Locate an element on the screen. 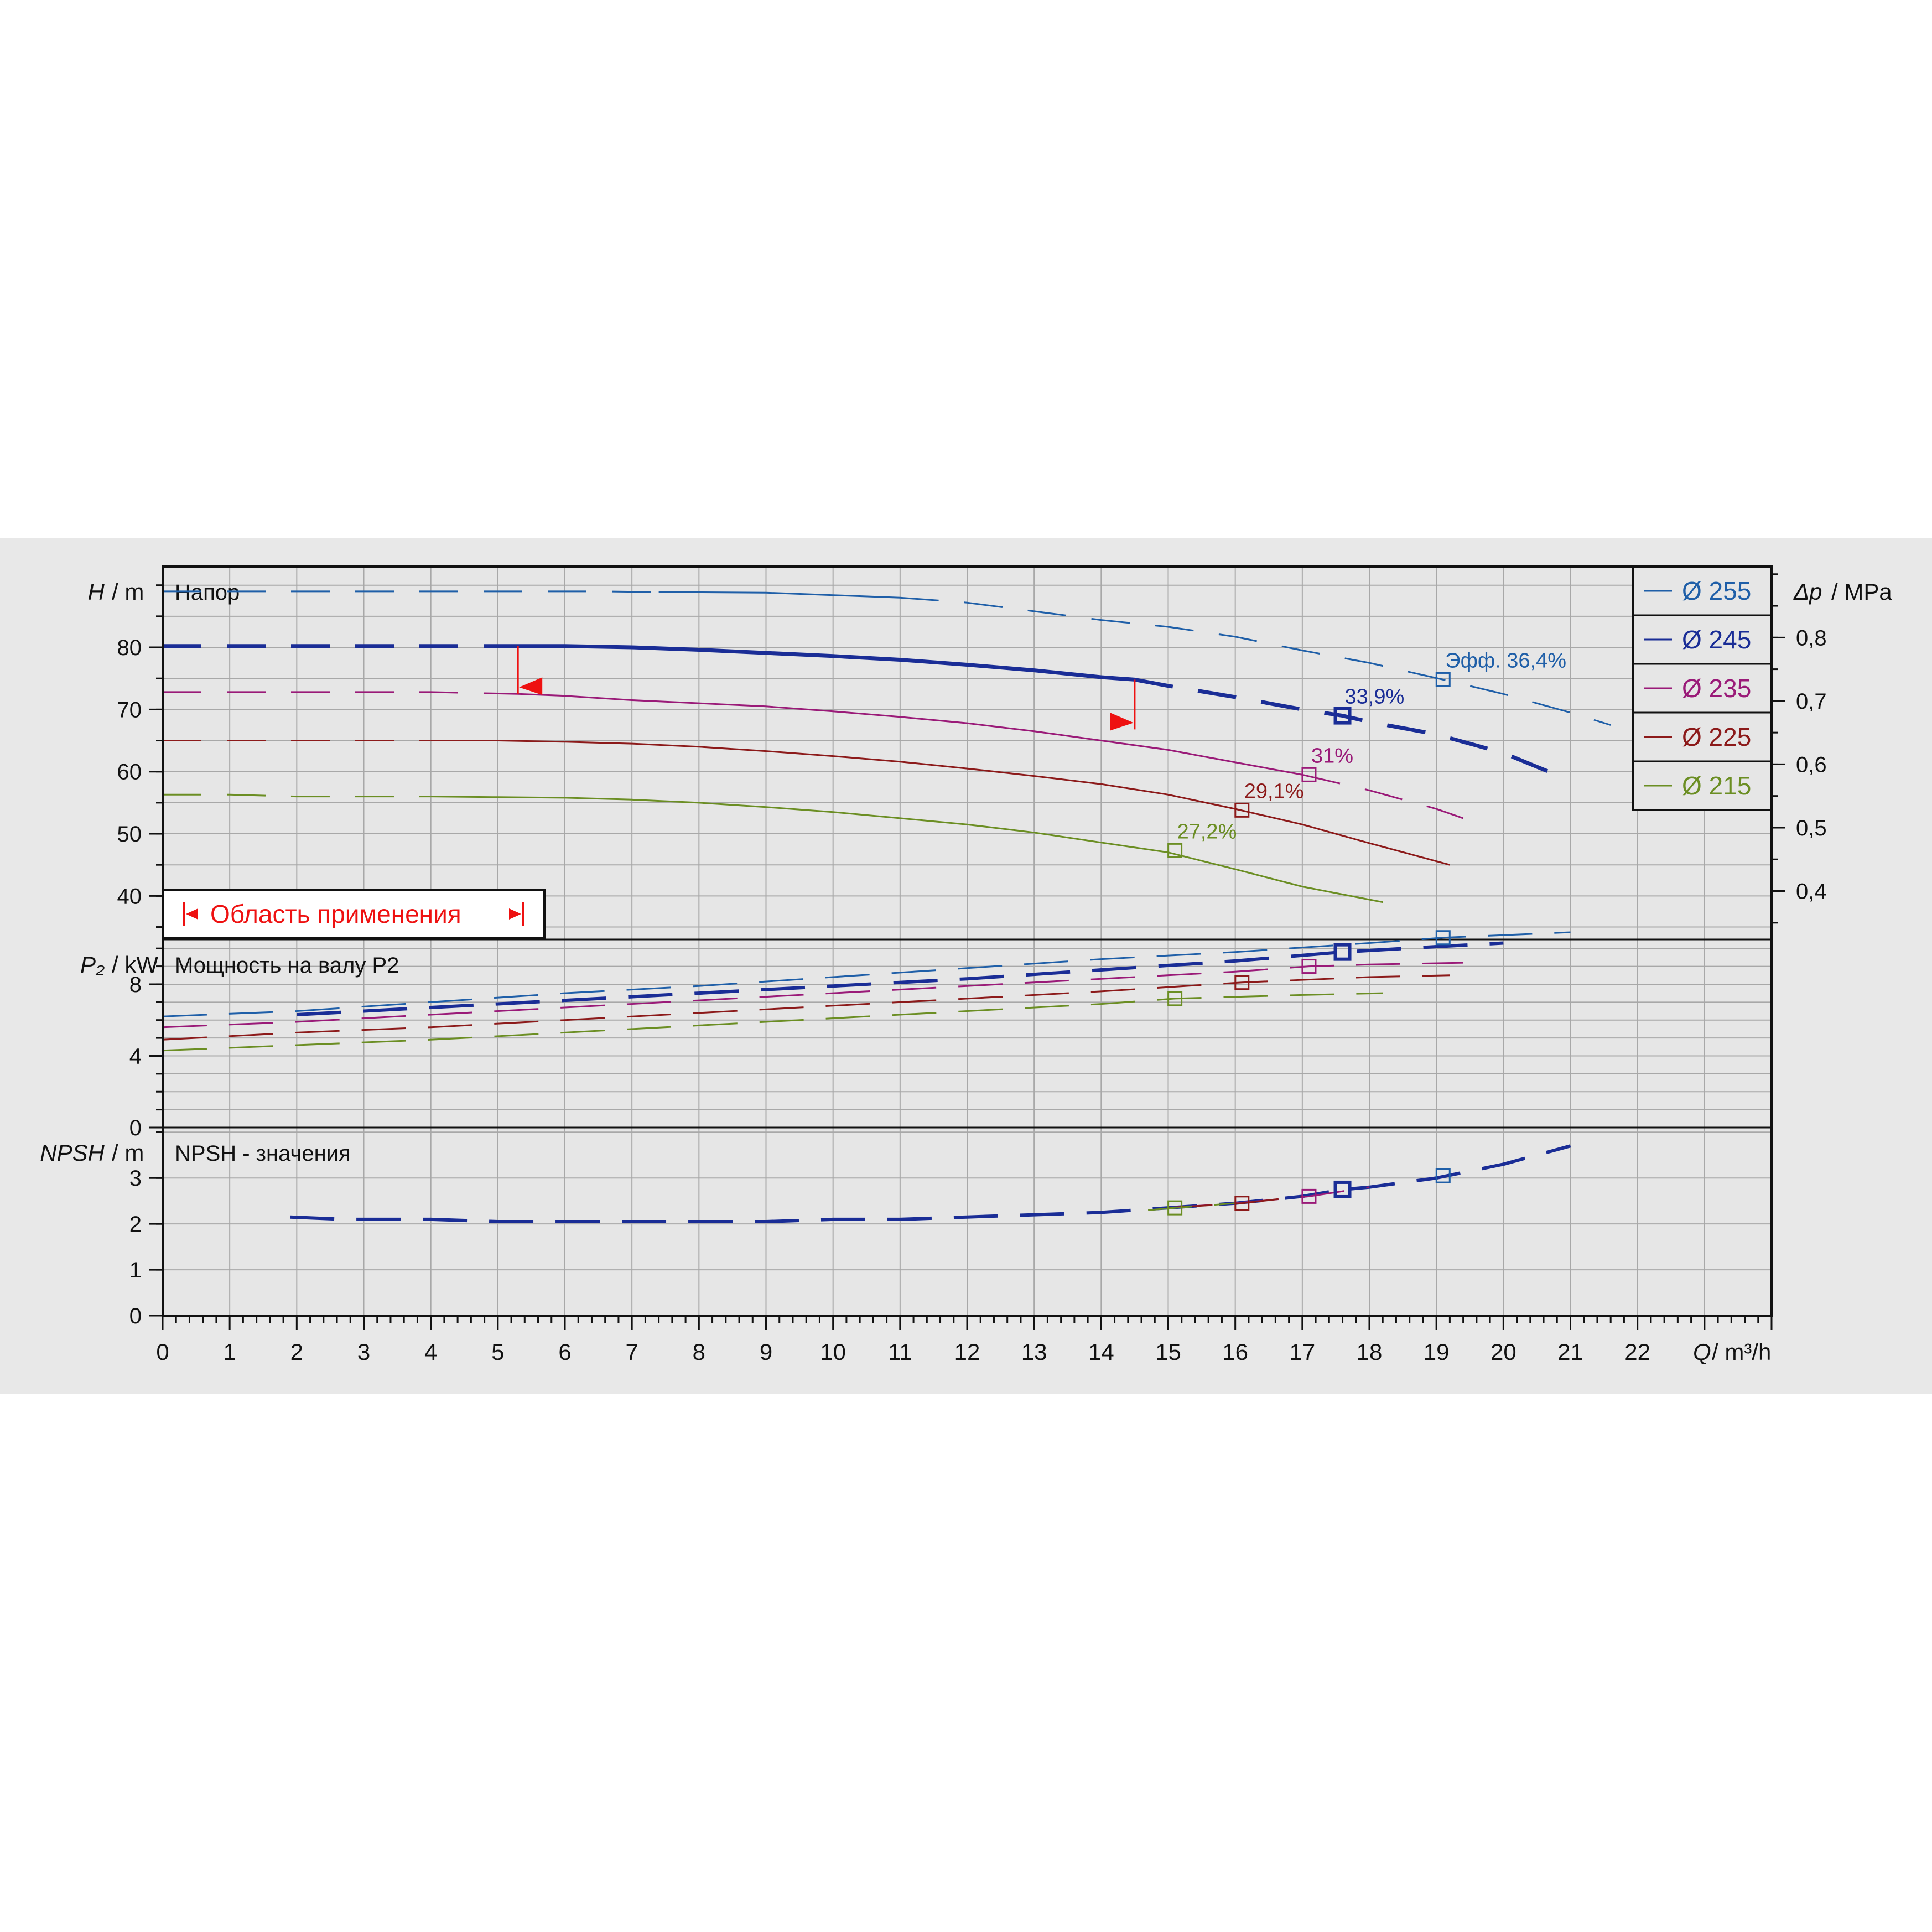 Image resolution: width=1932 pixels, height=1932 pixels. y-tick-label: 1 is located at coordinates (135, 1270).